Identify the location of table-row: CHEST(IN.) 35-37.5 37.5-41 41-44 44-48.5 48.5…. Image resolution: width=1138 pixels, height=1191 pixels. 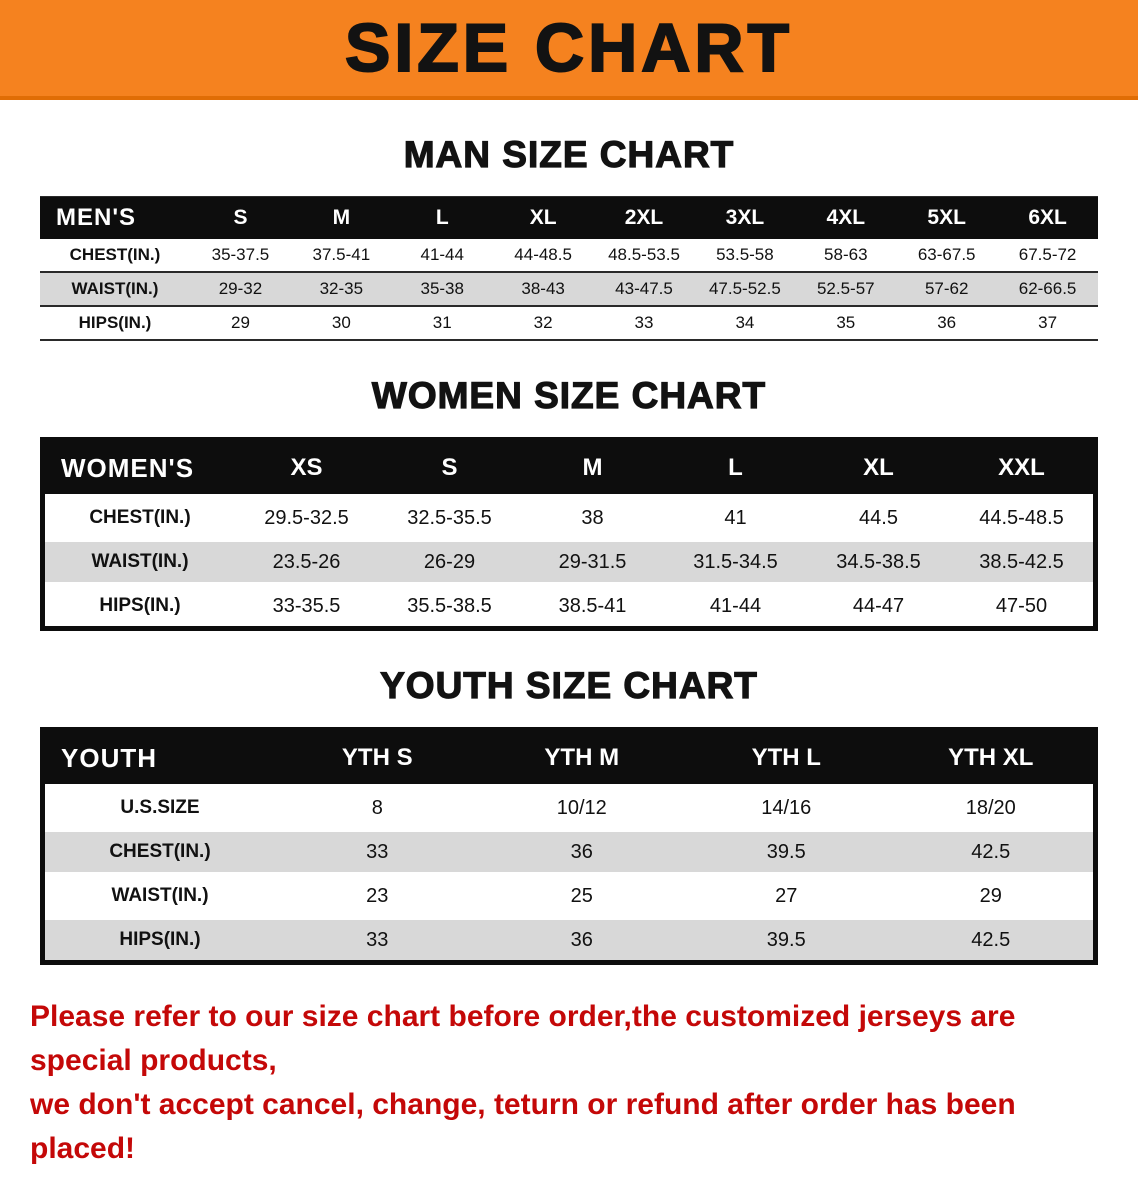
(569, 256).